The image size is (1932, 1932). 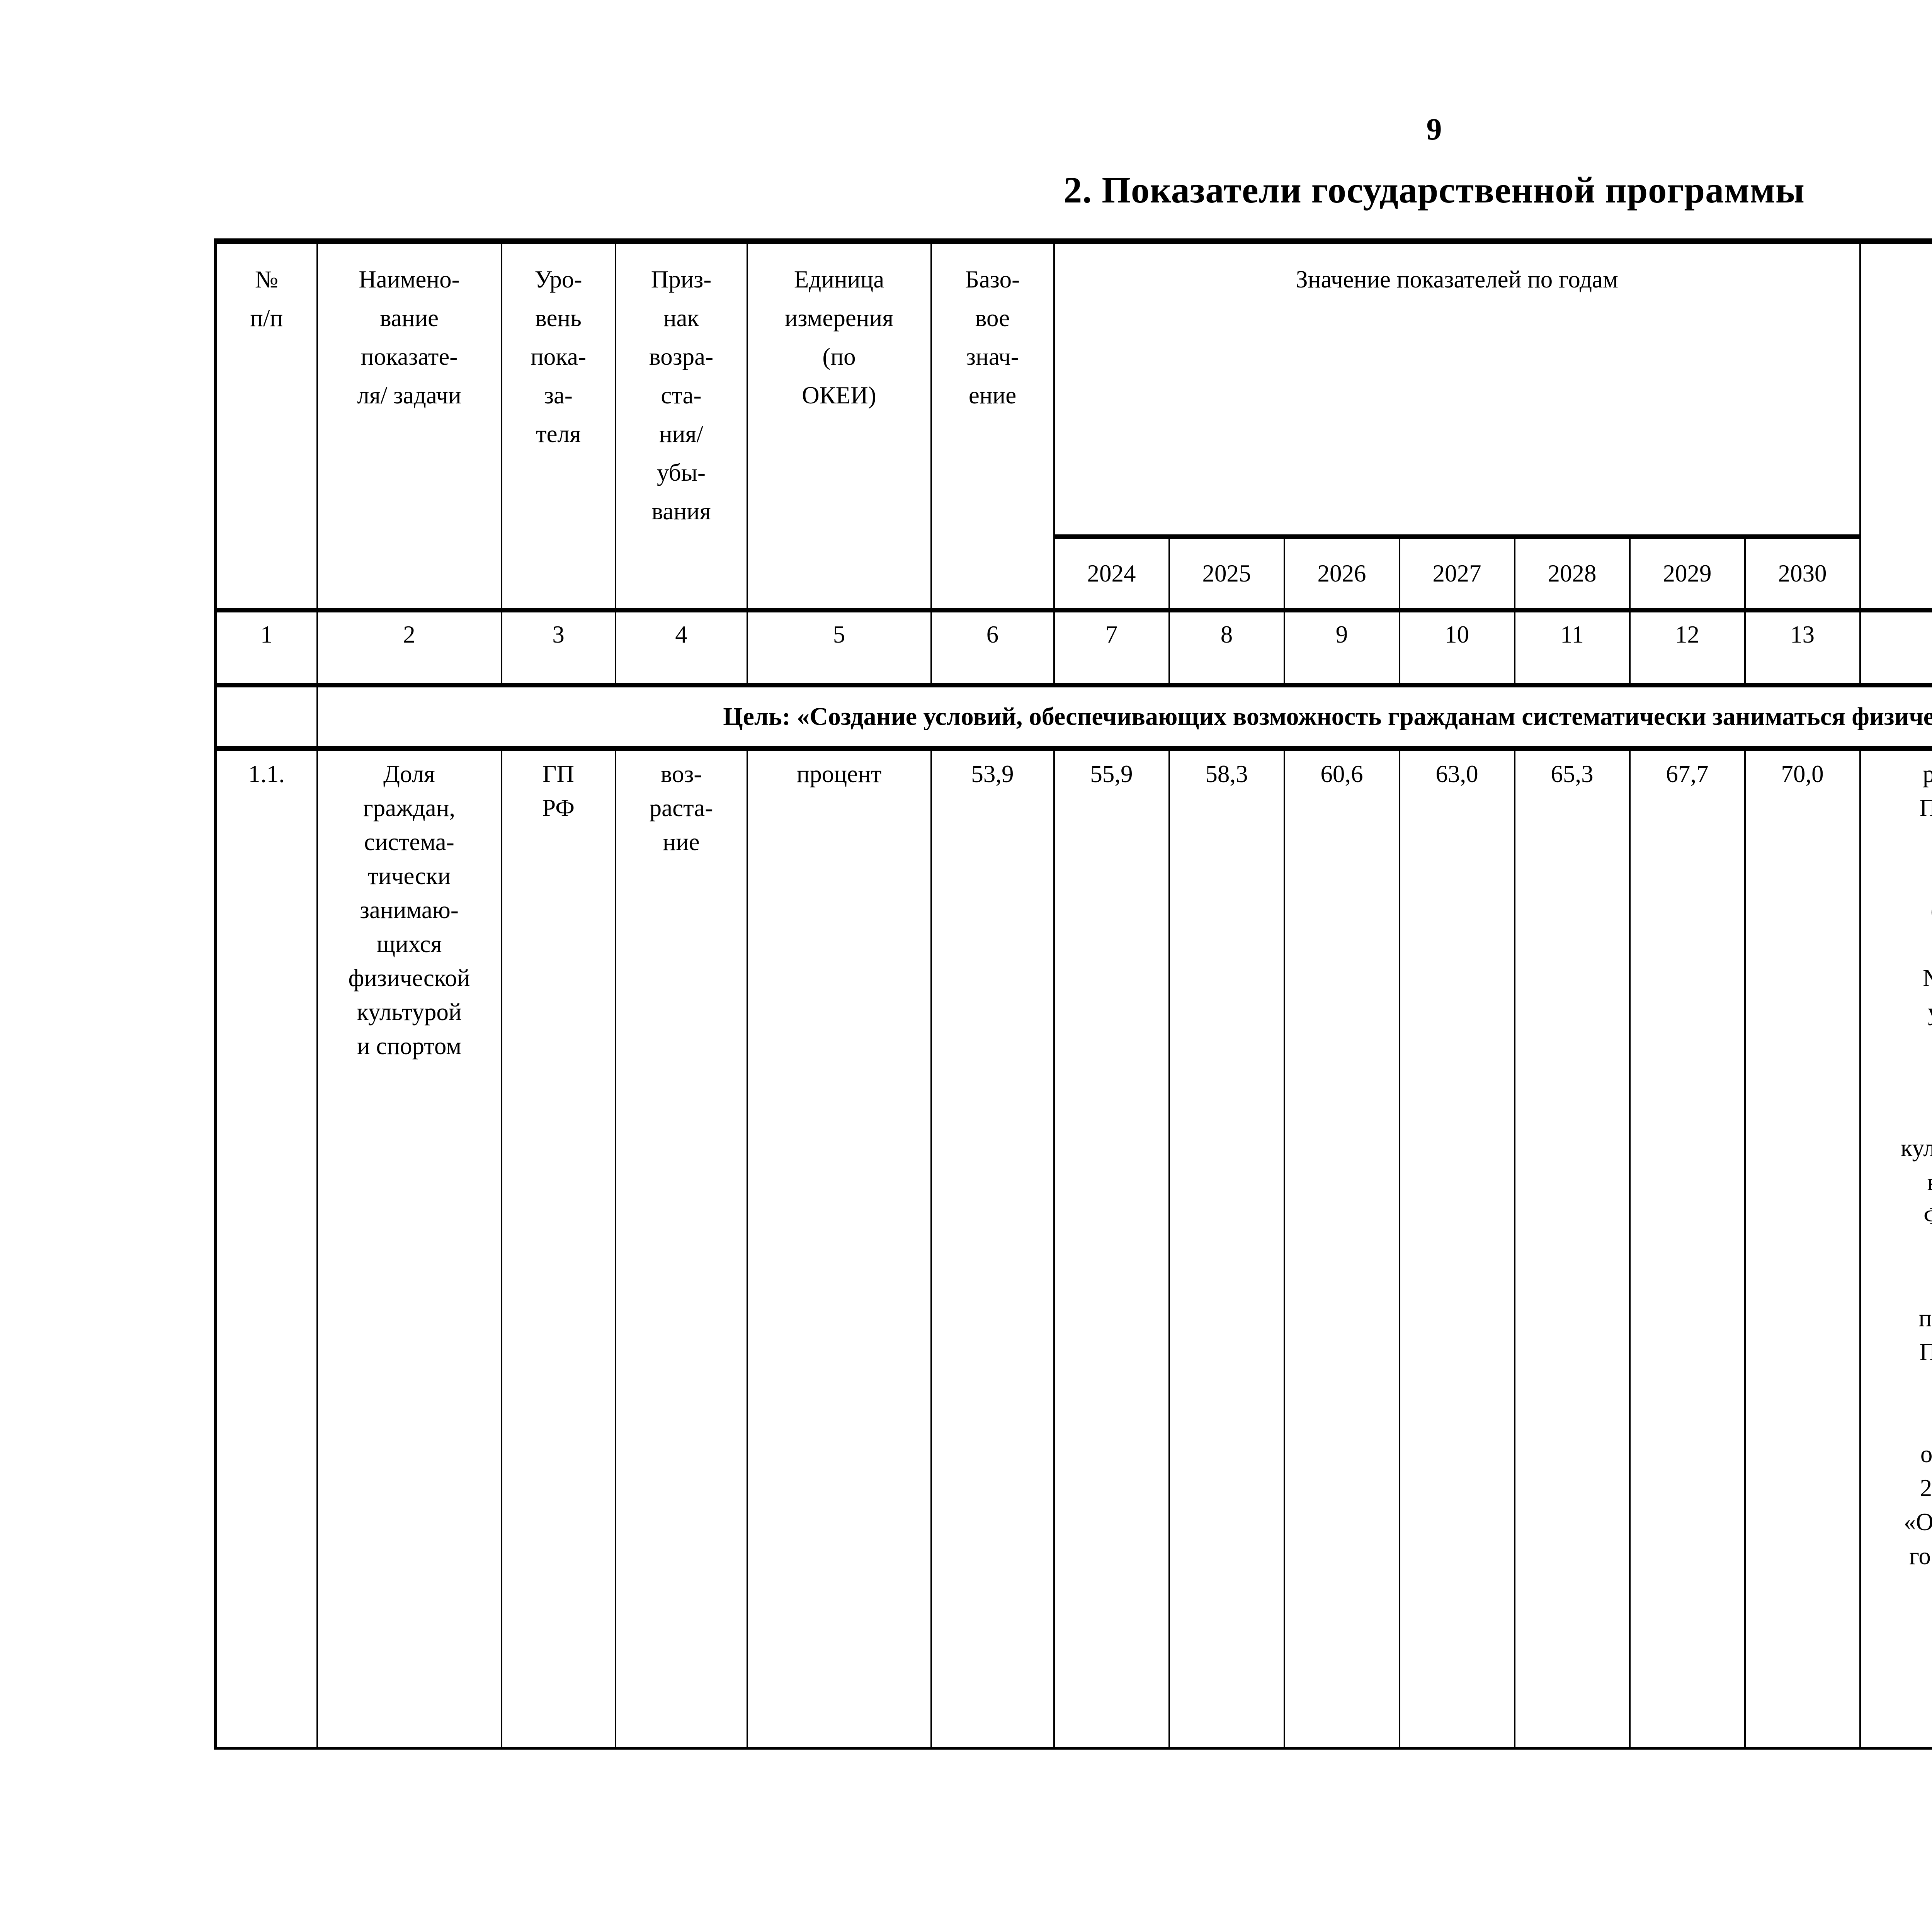 I want to click on header-col-name: Наимено- вание показате- ля/ задачи, so click(x=410, y=425).